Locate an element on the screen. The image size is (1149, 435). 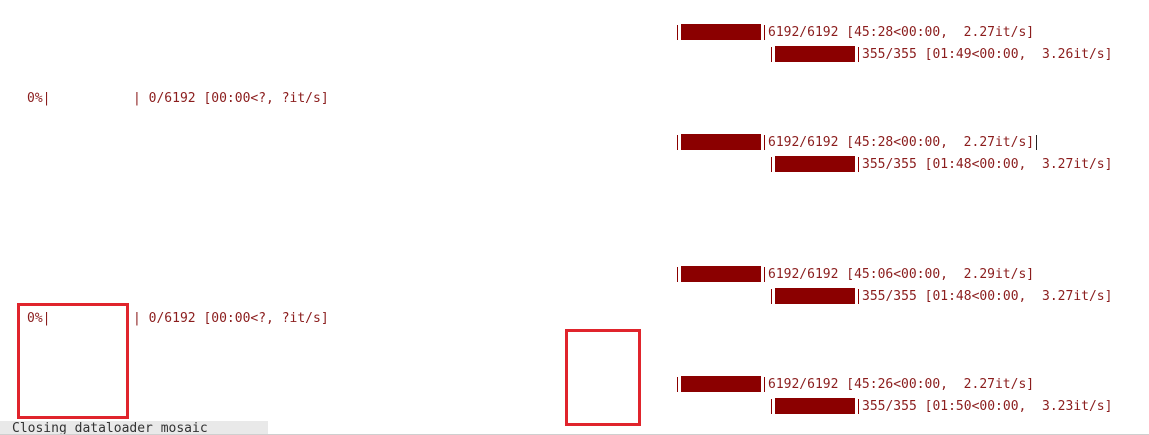
train-progress: 6192/6192 [45:26<00:00, 2.27it/s] is located at coordinates (854, 385).